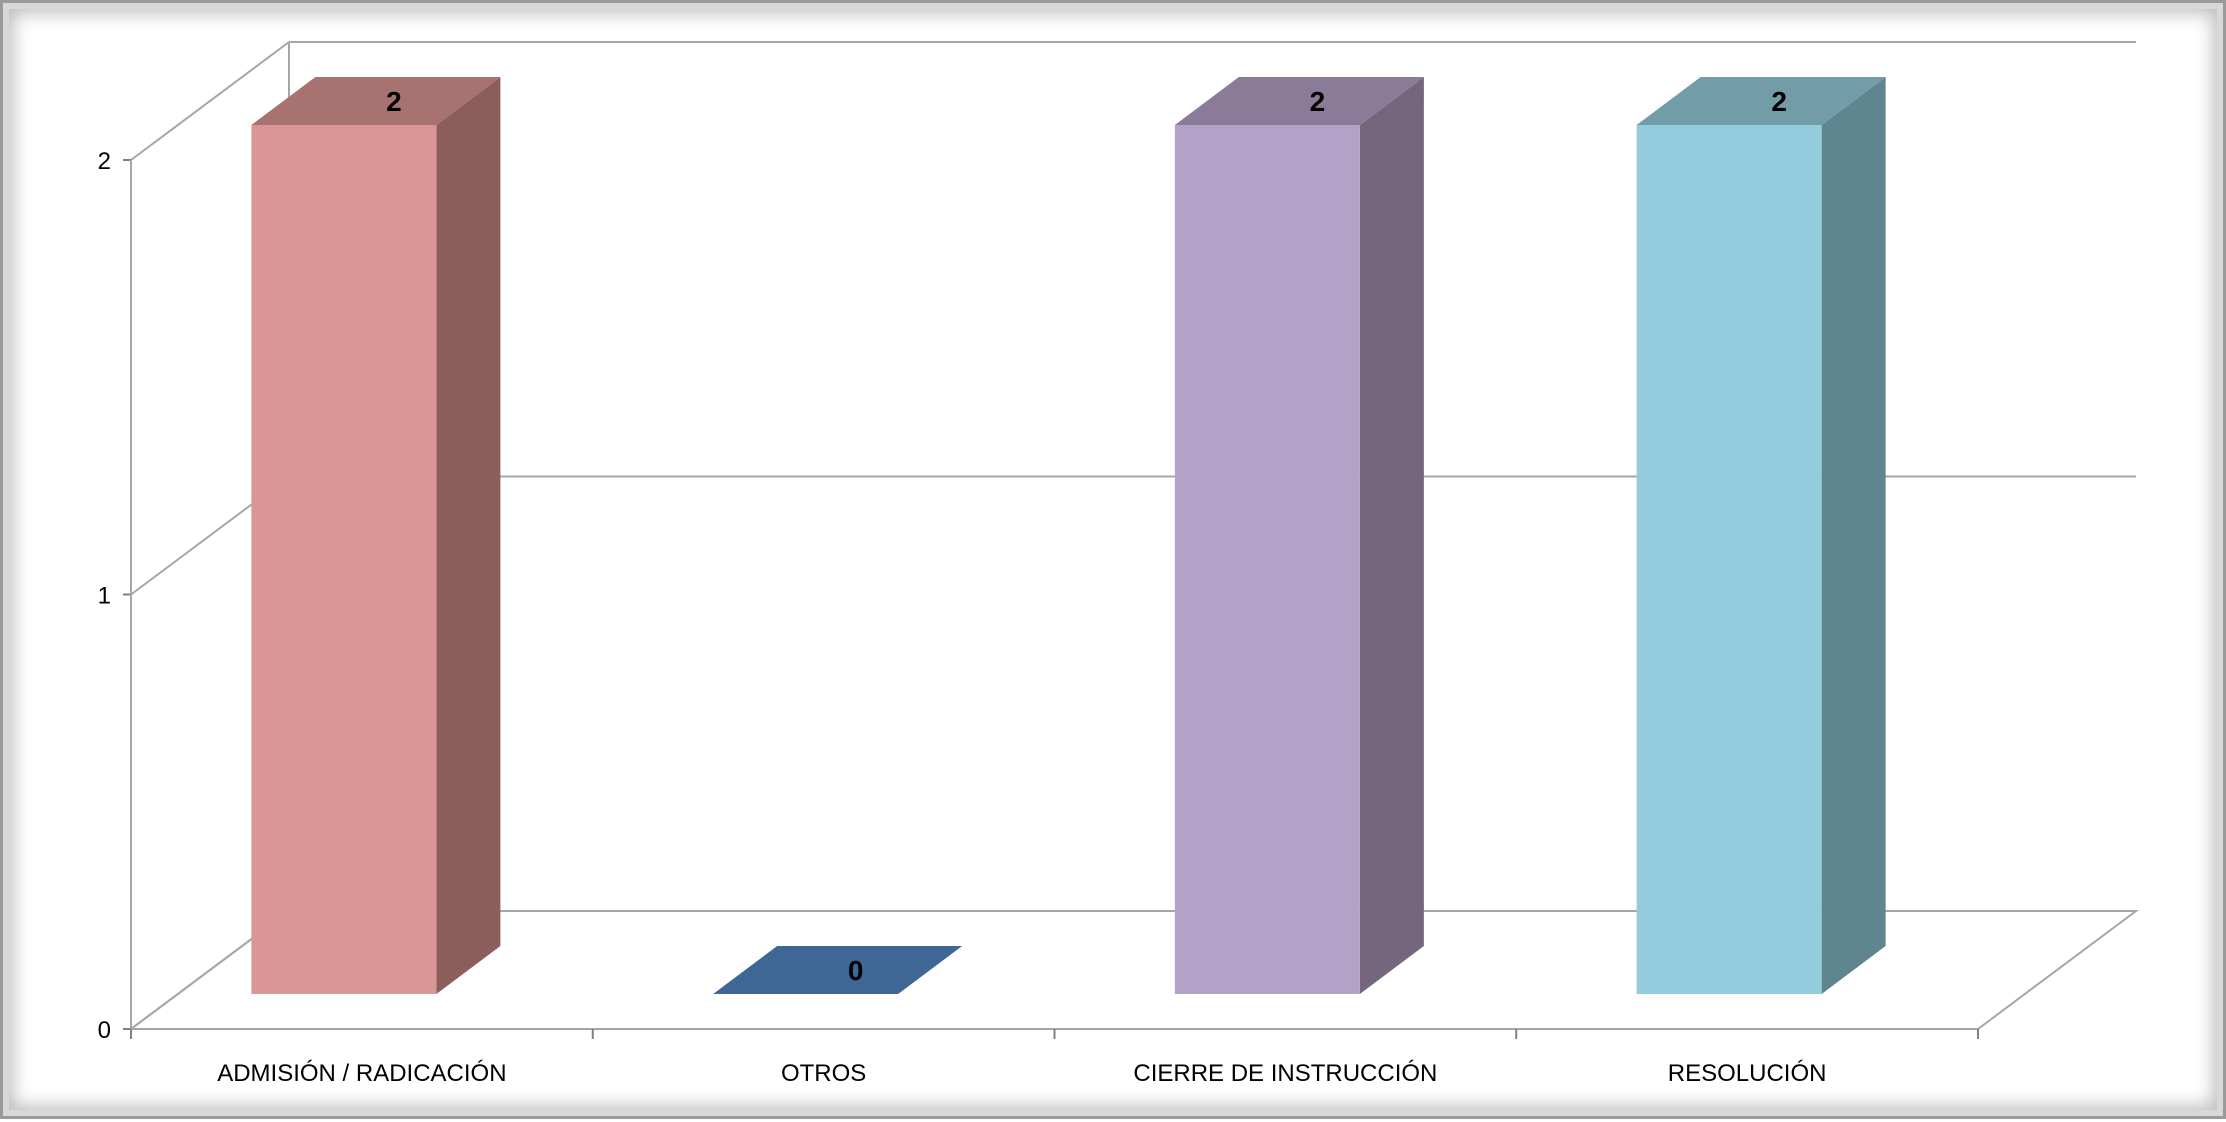  What do you see at coordinates (361, 1073) in the screenshot?
I see `x-tick-label: ADMISIÓN / RADICACIÓN` at bounding box center [361, 1073].